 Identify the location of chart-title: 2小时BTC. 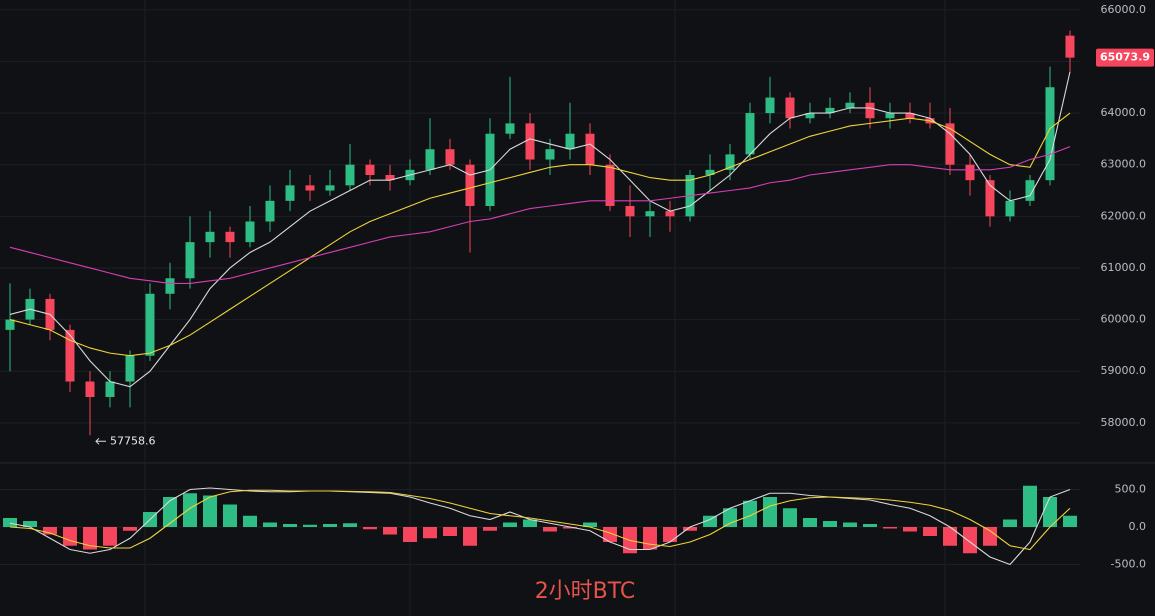
(585, 591).